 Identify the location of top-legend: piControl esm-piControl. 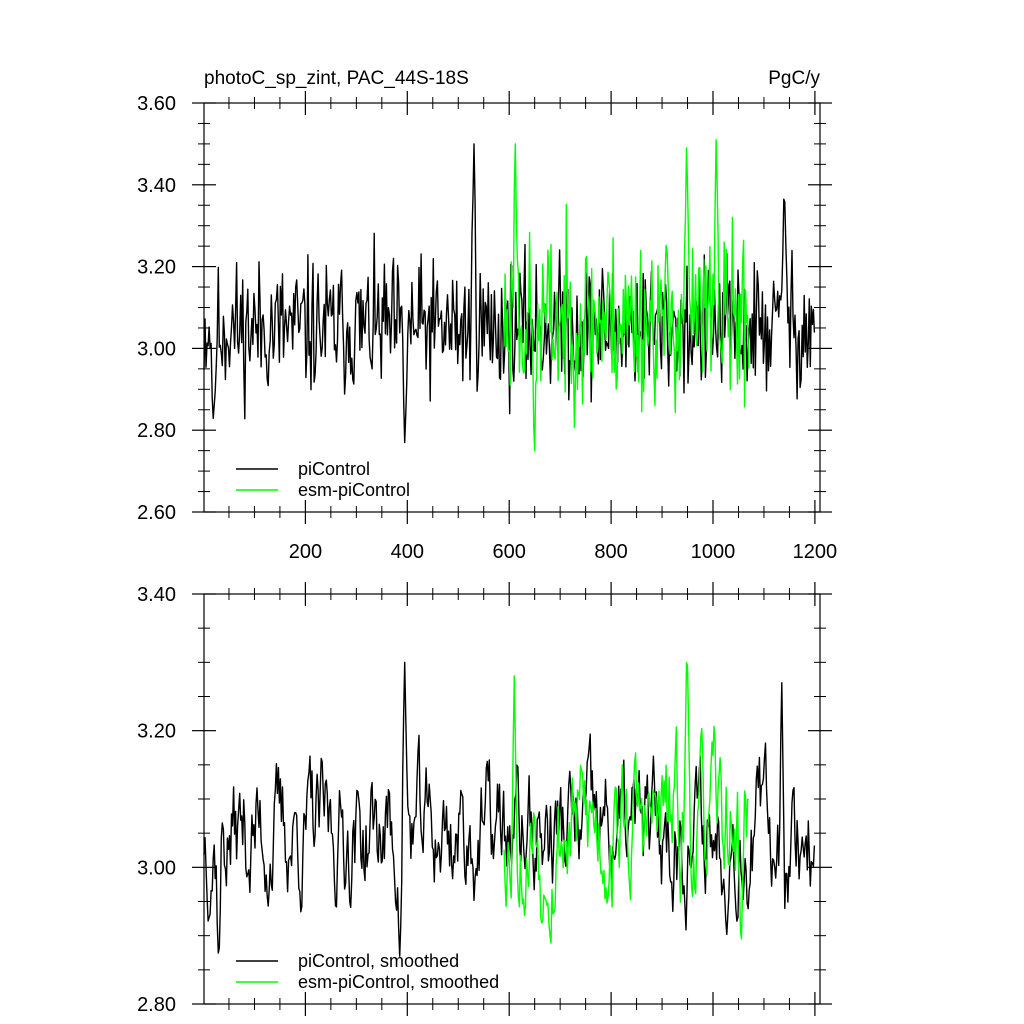
(323, 479).